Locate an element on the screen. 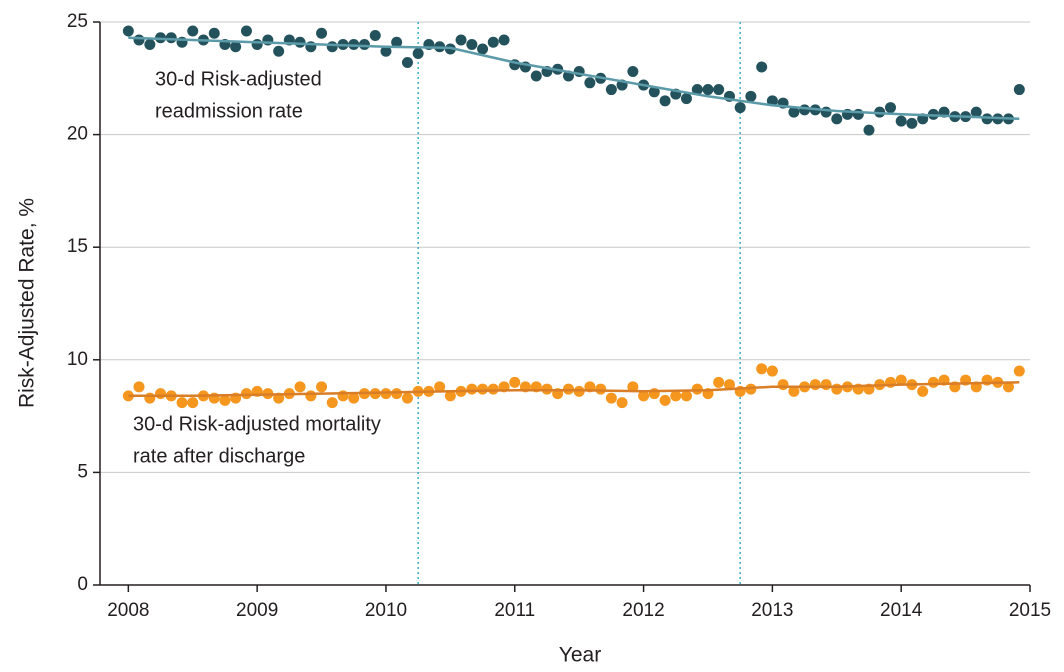 Image resolution: width=1064 pixels, height=672 pixels. y-tick-label: 15 is located at coordinates (77, 246).